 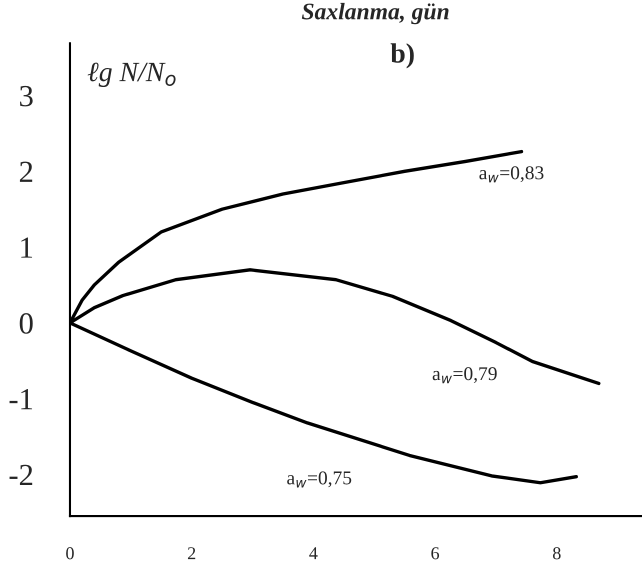 I want to click on y-tick-label: -1, so click(x=21, y=399).